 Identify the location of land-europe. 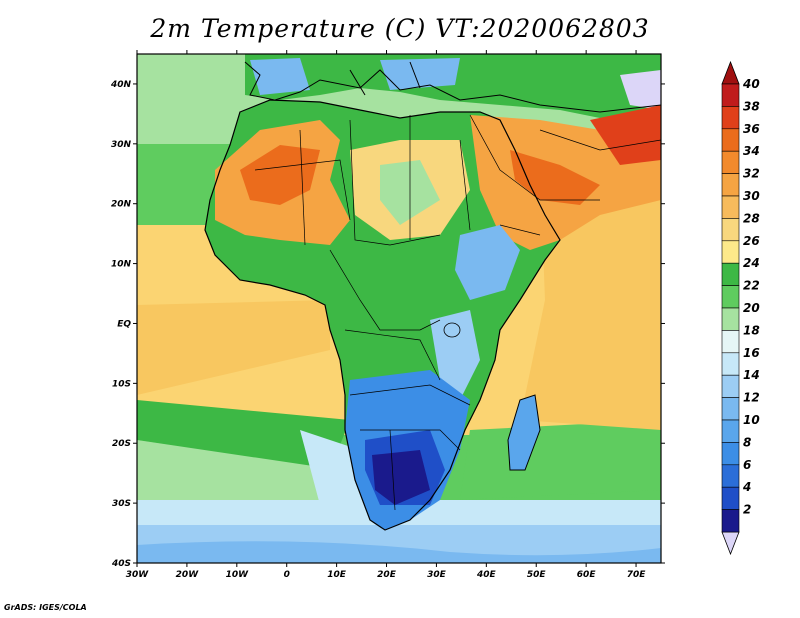
(453, 86).